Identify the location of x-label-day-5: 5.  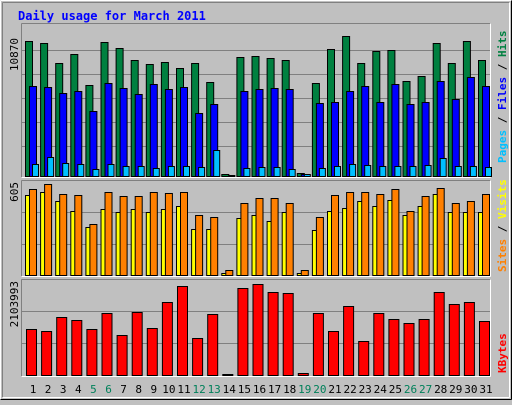
(93, 389).